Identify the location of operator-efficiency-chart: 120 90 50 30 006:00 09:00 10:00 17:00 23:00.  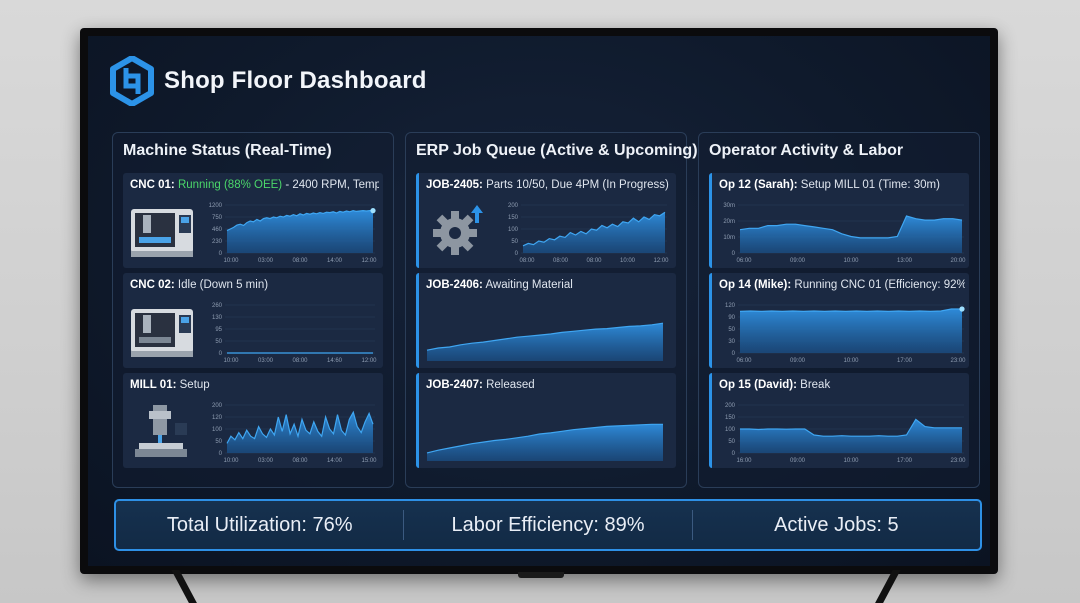
(845, 333).